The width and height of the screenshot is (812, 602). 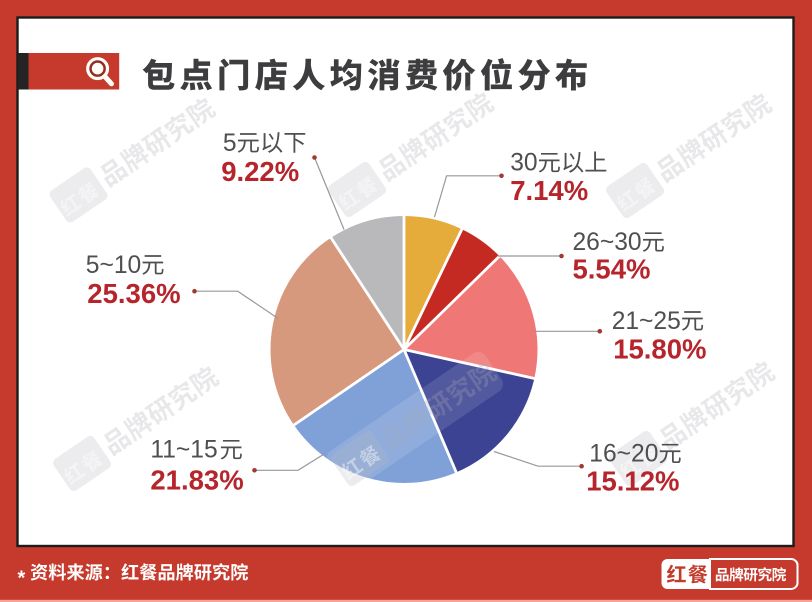 I want to click on svg-text: 7.14%, so click(x=549, y=190).